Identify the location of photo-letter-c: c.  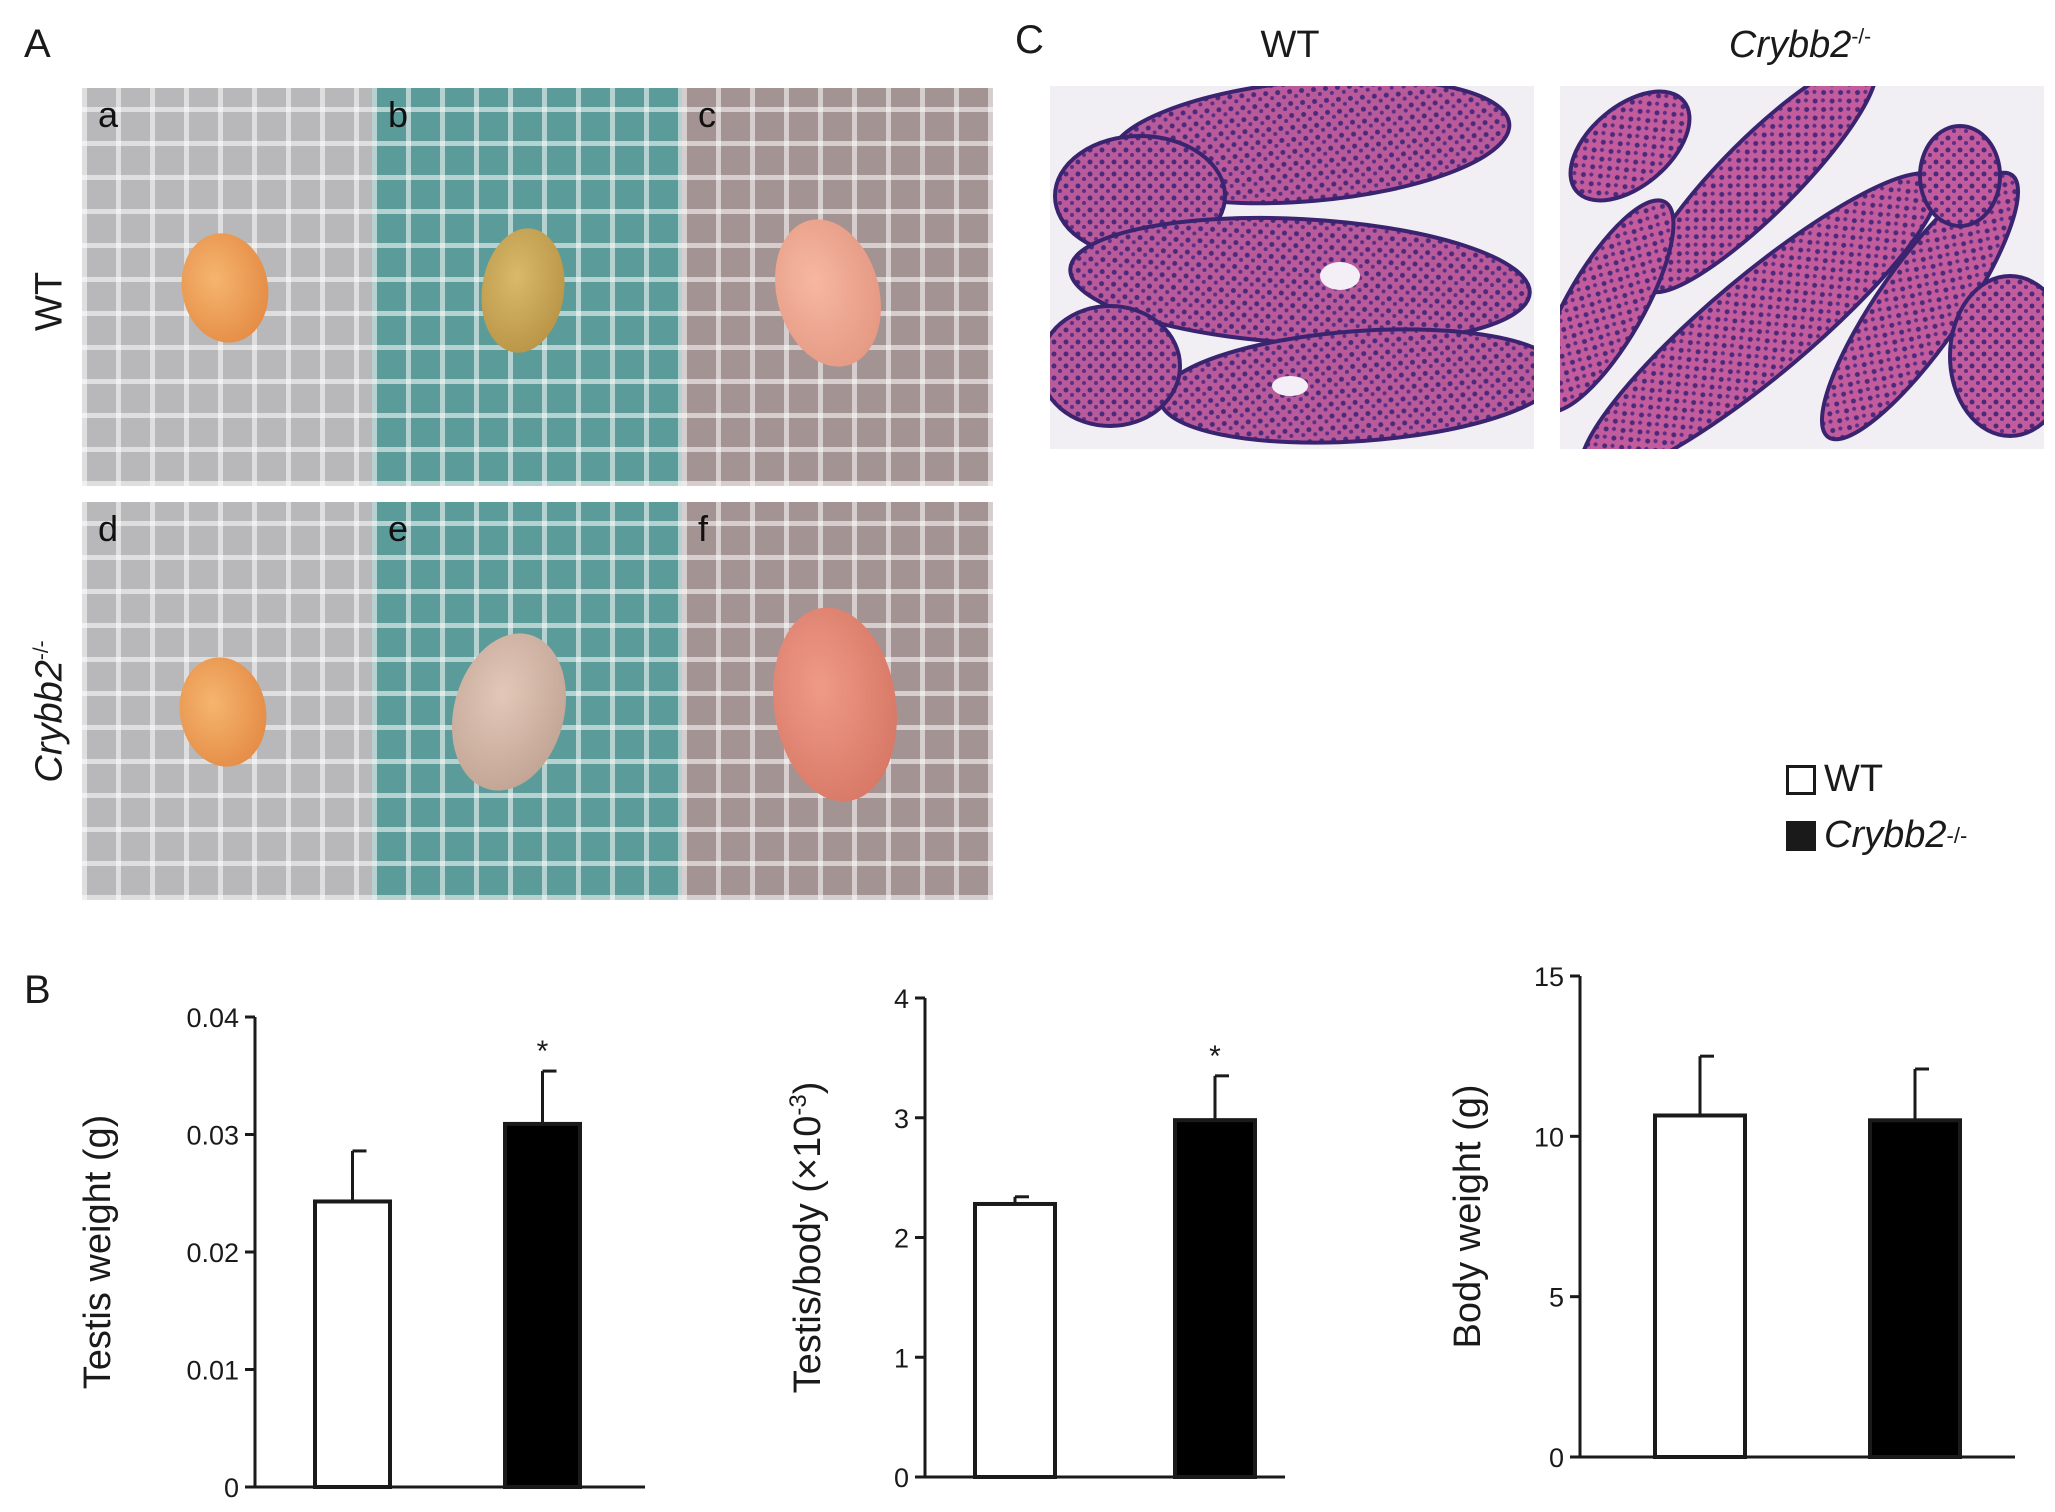
(707, 114).